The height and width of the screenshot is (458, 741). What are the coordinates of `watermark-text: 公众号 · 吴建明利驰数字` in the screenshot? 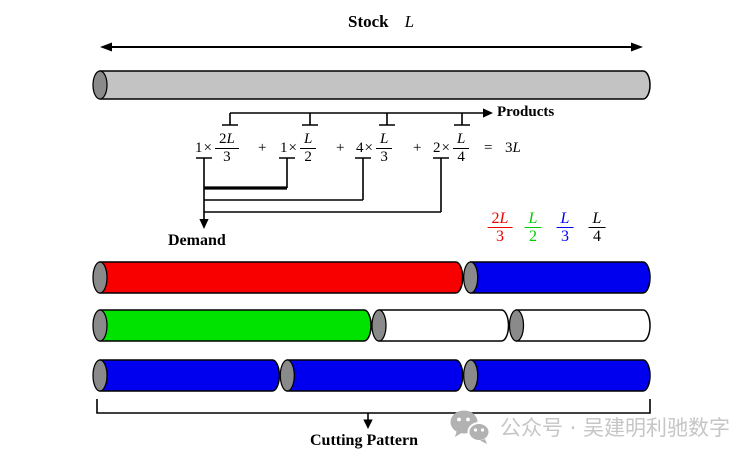 It's located at (615, 428).